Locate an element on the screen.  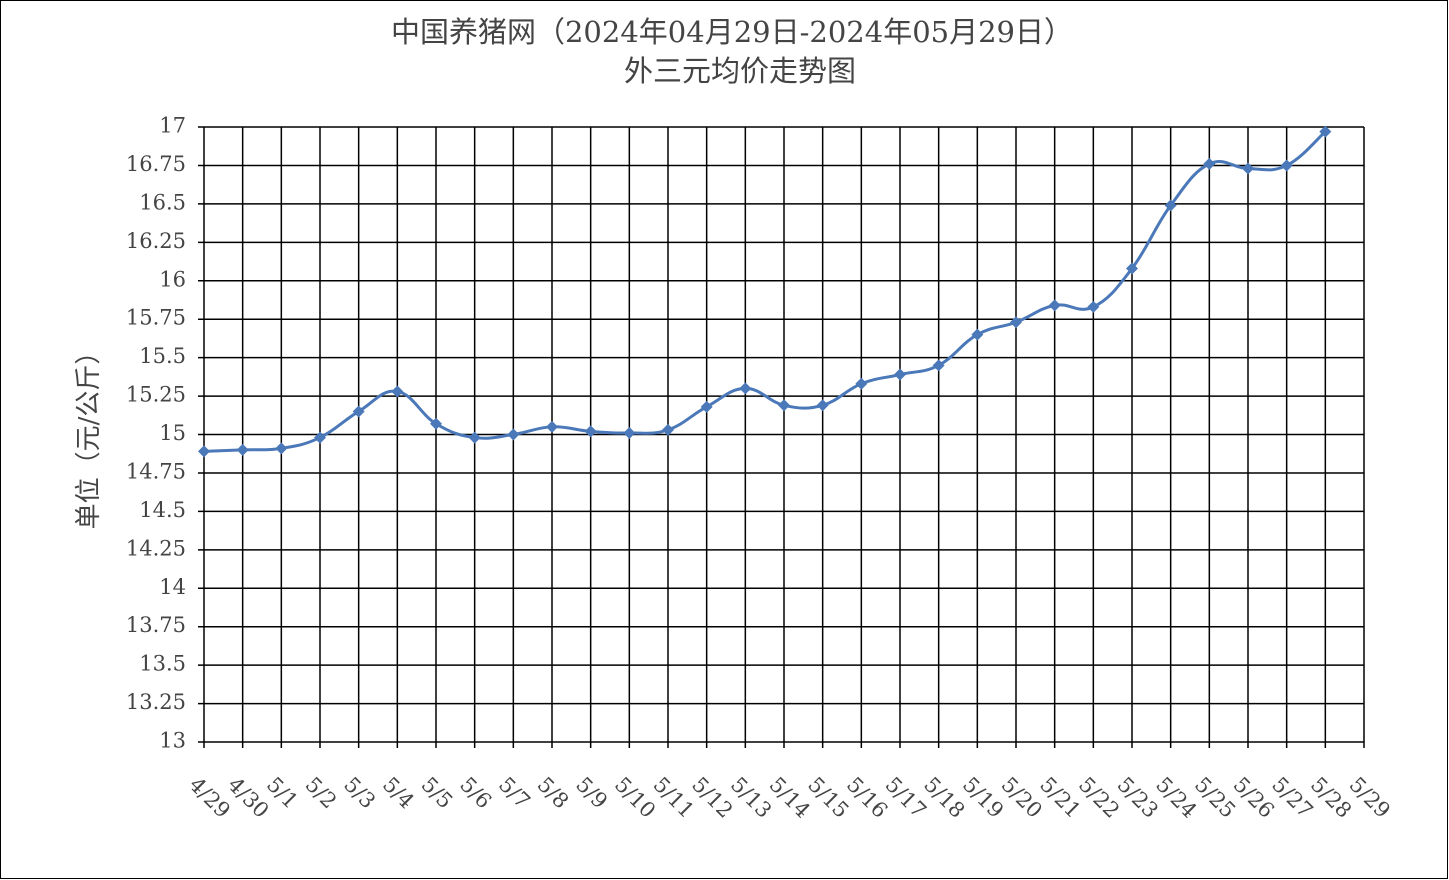
y-tick-label: 14.5 is located at coordinates (162, 510).